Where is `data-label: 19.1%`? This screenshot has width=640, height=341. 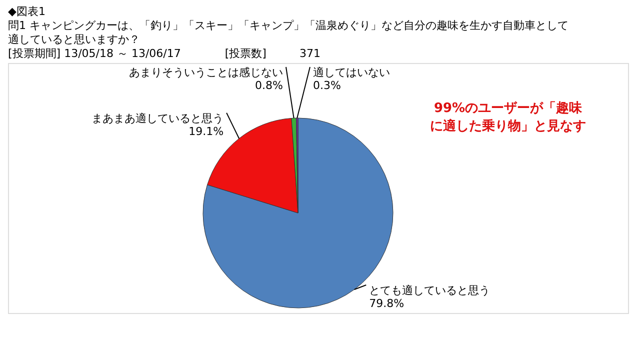
data-label: 19.1% is located at coordinates (206, 131).